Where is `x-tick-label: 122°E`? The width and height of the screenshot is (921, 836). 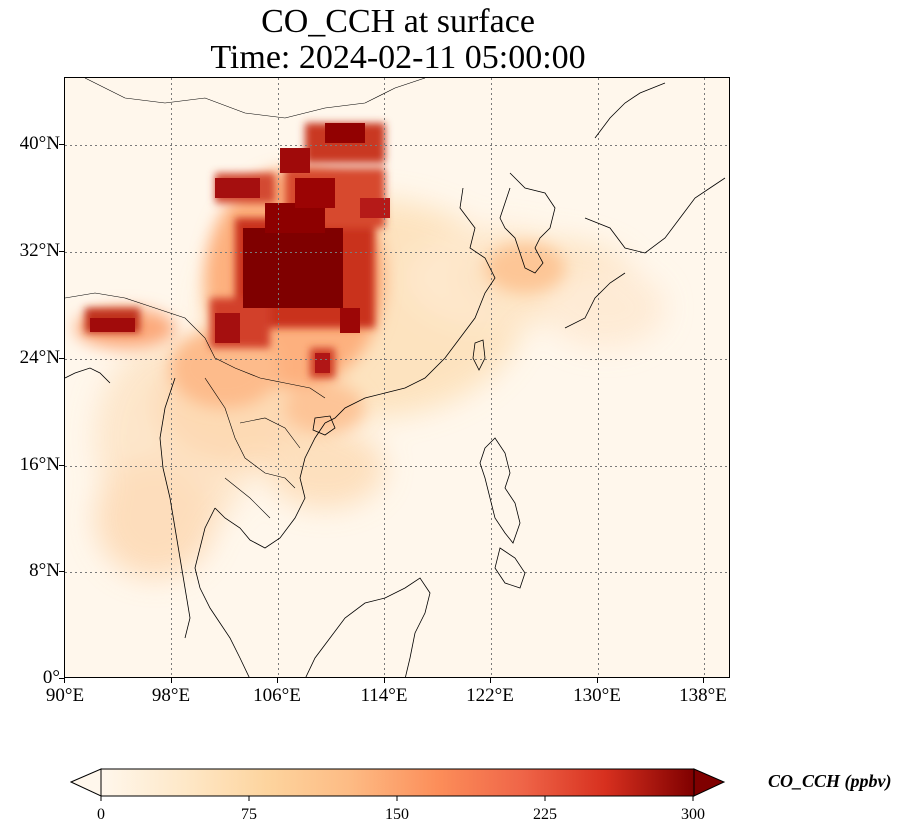
x-tick-label: 122°E is located at coordinates (490, 695).